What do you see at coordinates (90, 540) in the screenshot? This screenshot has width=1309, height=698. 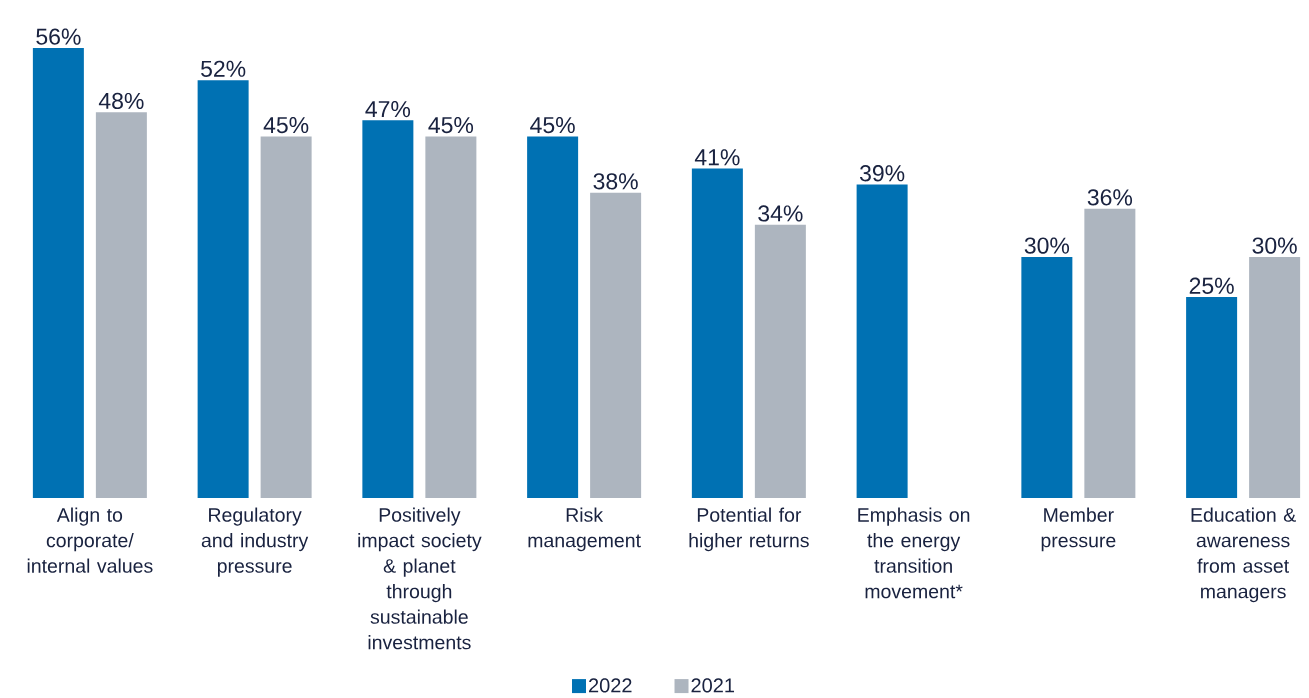 I see `x-tick-label: Align to corporate/ internal values` at bounding box center [90, 540].